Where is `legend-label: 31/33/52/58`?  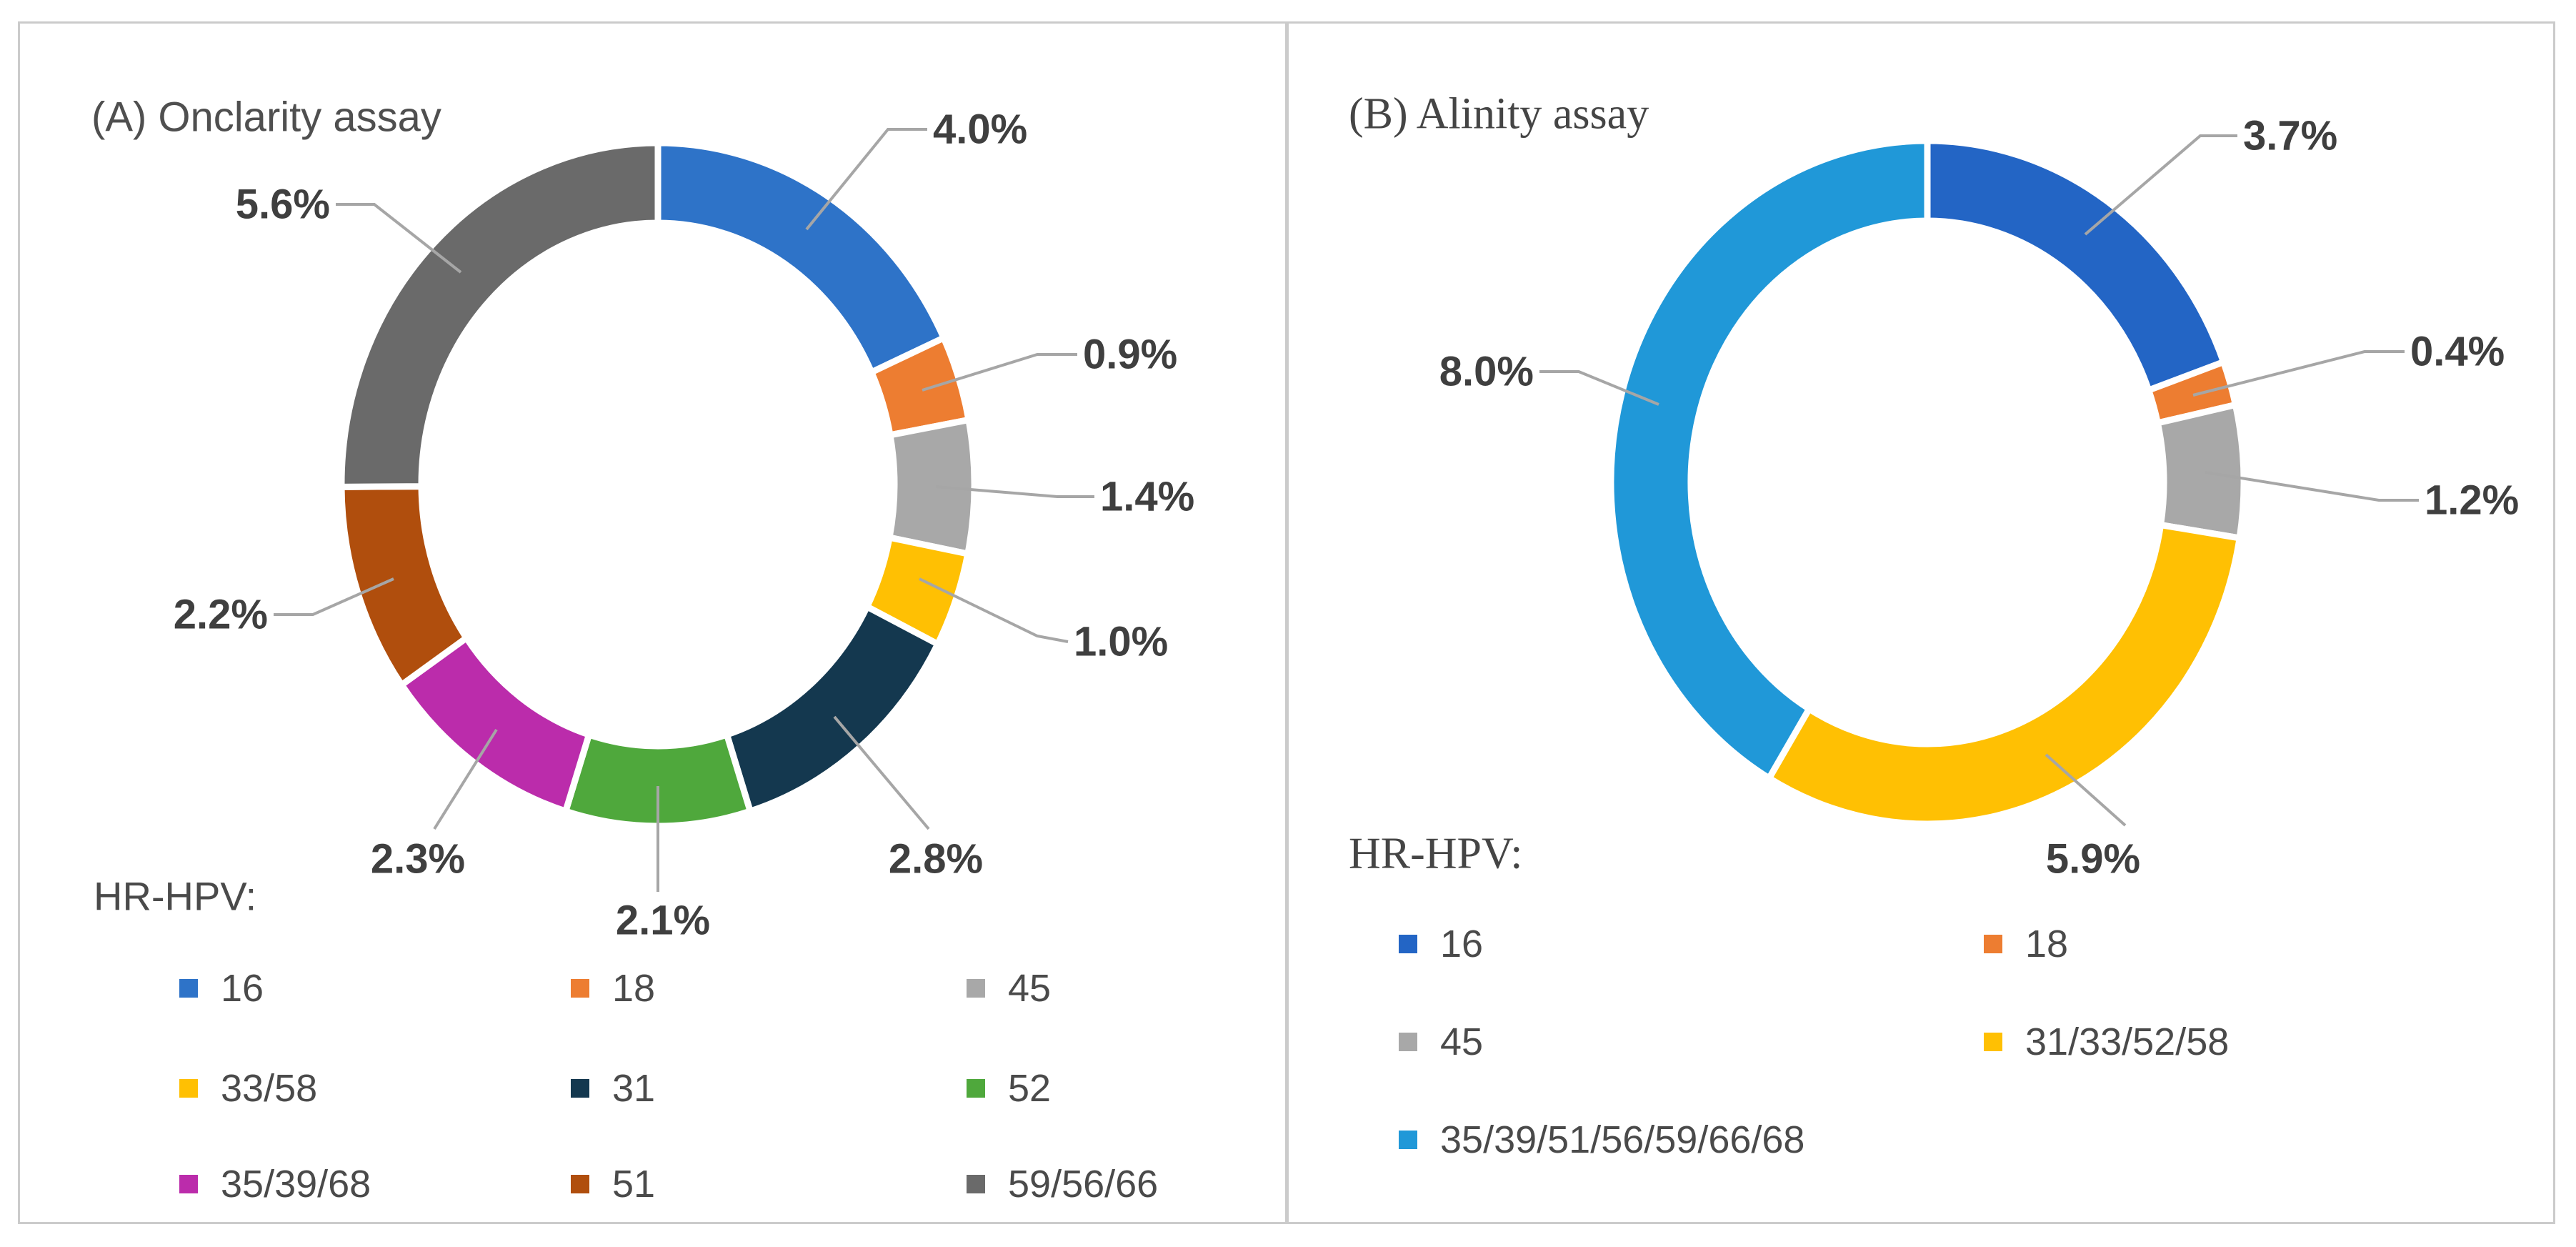
legend-label: 31/33/52/58 is located at coordinates (2128, 1041).